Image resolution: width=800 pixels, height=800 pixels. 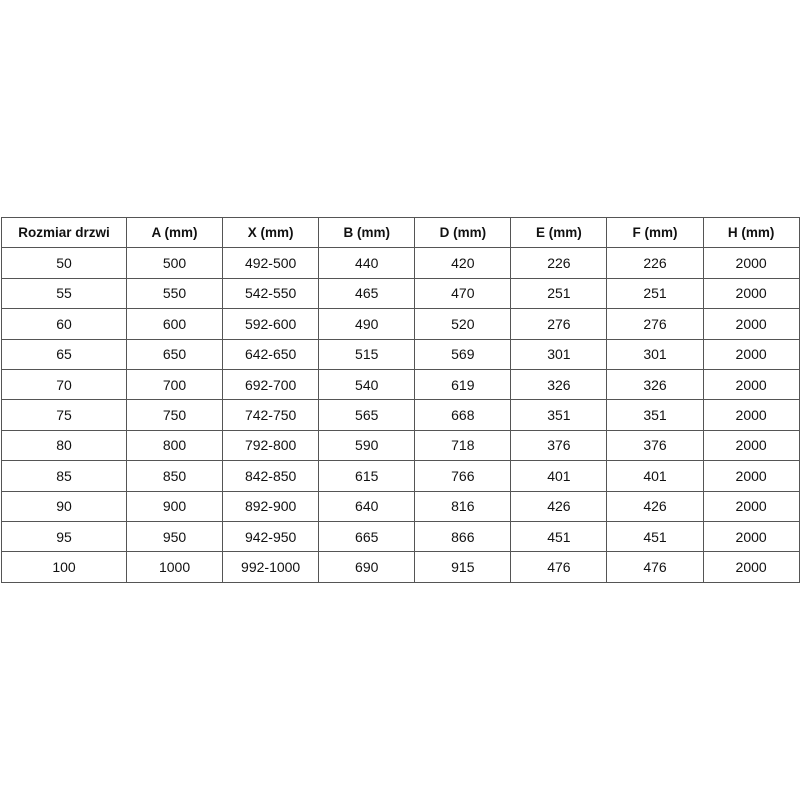 What do you see at coordinates (655, 232) in the screenshot?
I see `column-header: F (mm)` at bounding box center [655, 232].